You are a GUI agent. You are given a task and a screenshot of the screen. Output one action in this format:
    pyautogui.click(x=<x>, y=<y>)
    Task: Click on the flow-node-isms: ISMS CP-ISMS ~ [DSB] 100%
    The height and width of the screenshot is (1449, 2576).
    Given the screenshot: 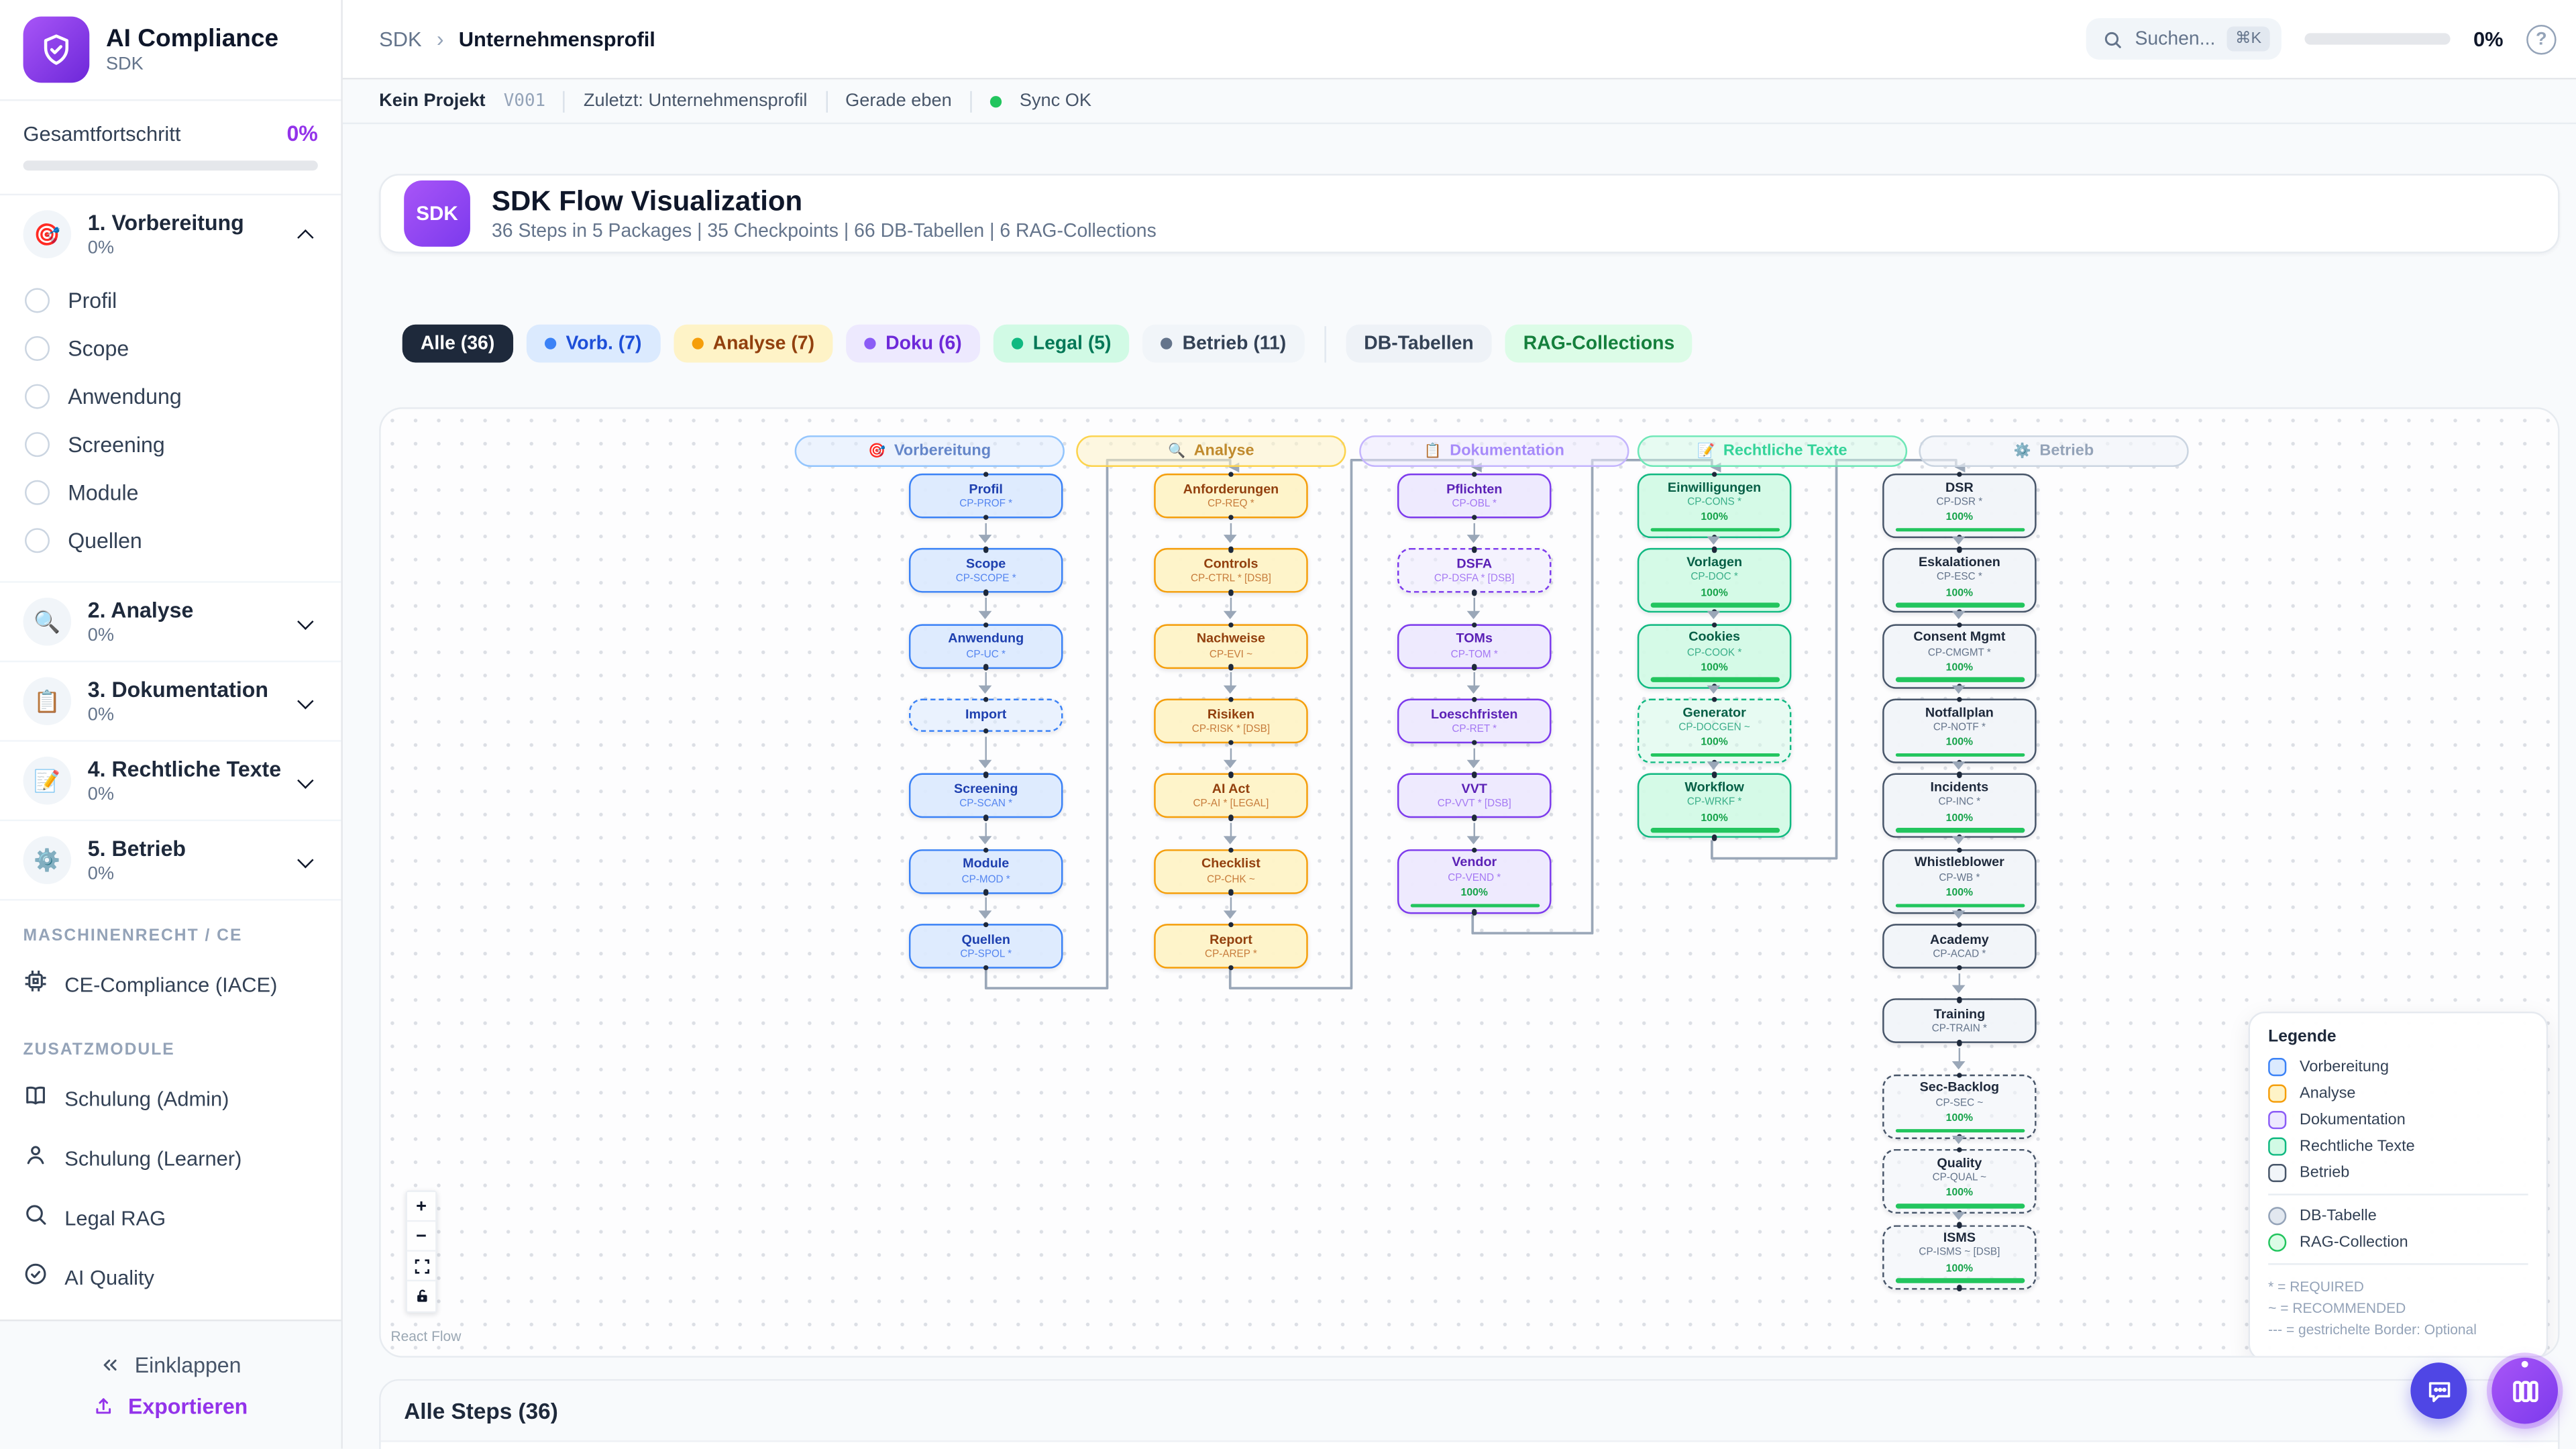 What is the action you would take?
    pyautogui.click(x=1959, y=1256)
    